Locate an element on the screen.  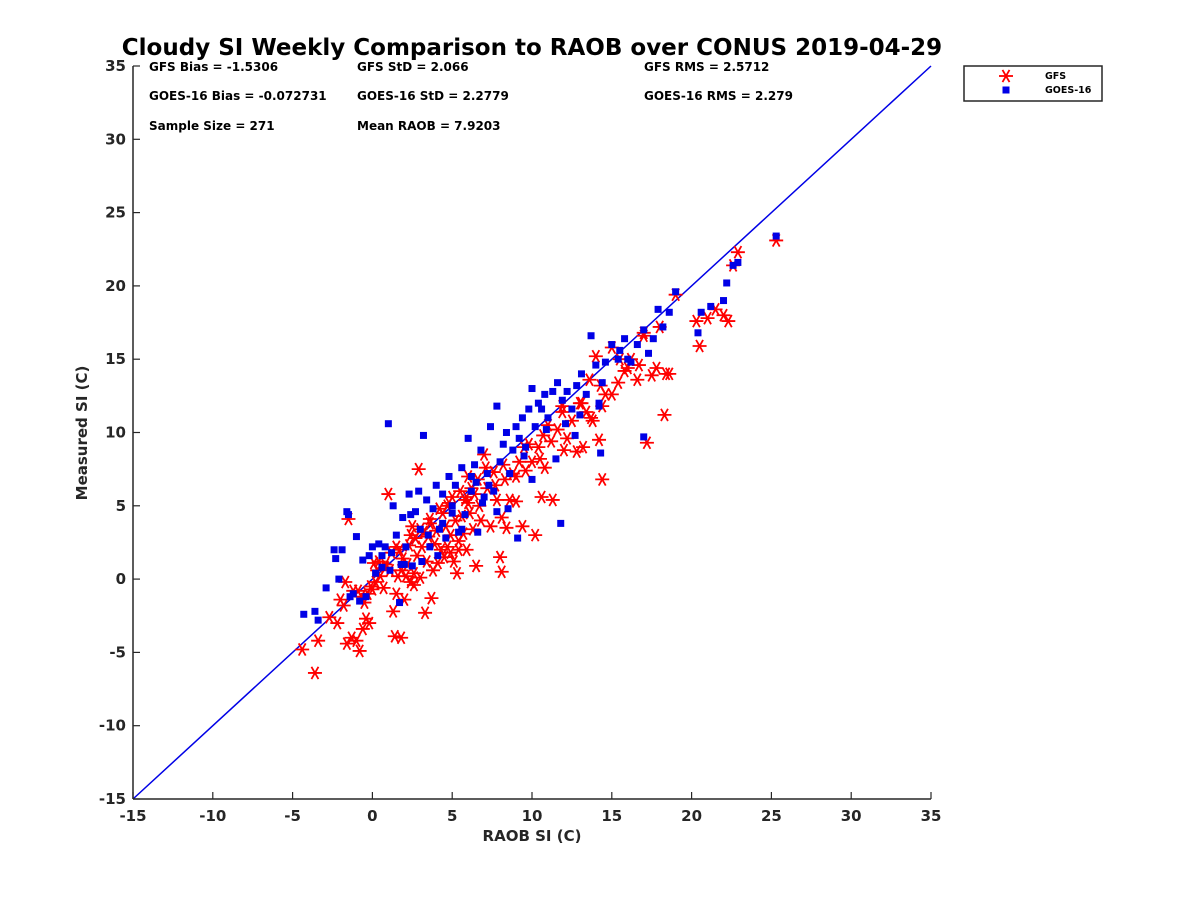
y-tick-label: 20 is located at coordinates (115, 286).